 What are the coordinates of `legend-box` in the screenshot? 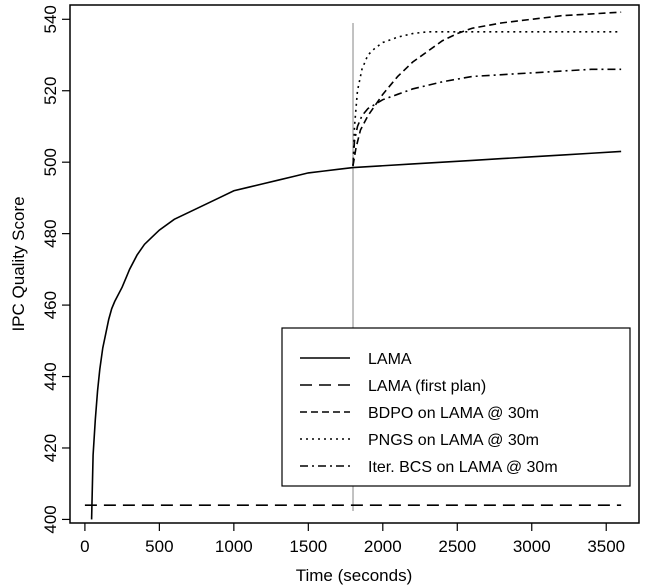 It's located at (456, 407).